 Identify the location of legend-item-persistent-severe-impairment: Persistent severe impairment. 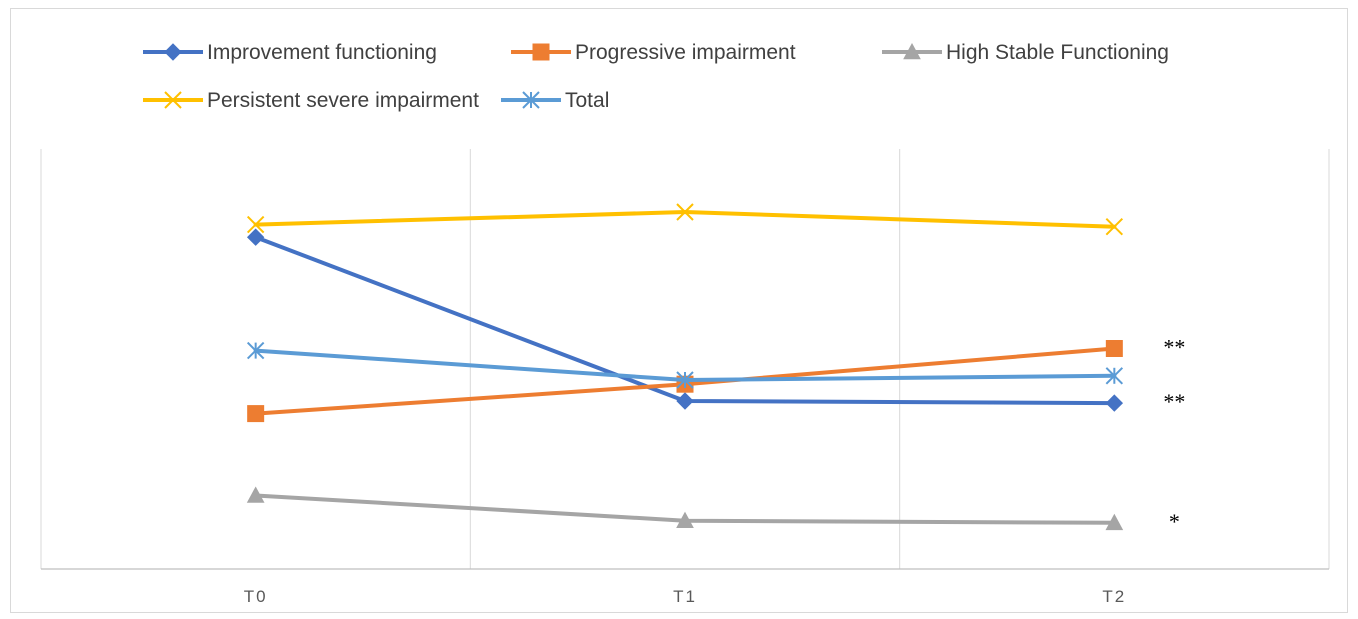
(311, 100).